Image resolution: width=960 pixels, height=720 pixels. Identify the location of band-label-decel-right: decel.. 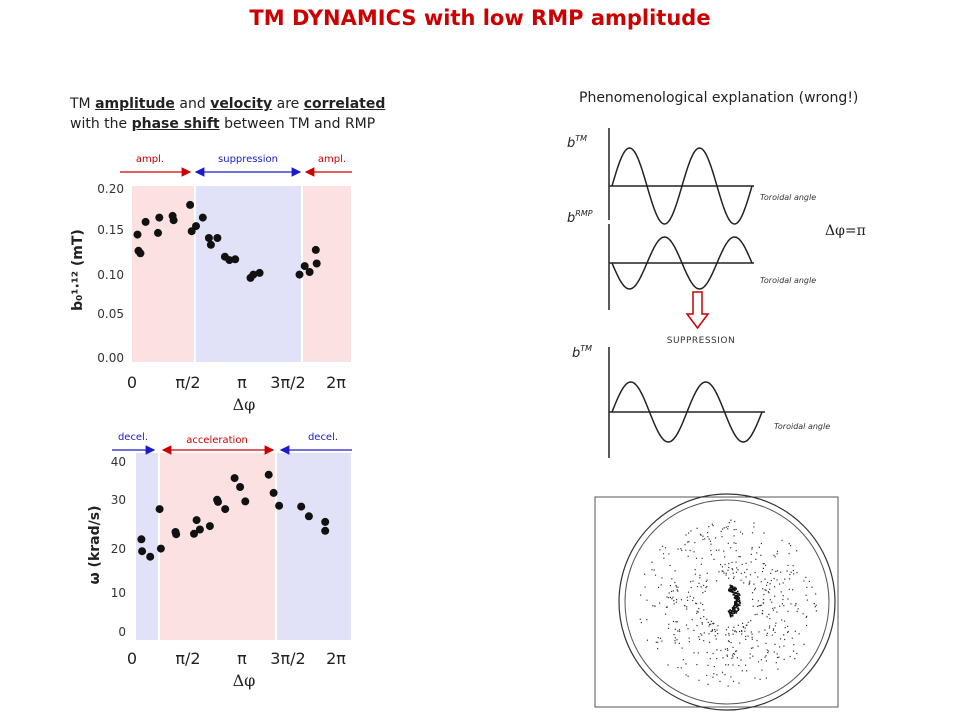
(323, 437).